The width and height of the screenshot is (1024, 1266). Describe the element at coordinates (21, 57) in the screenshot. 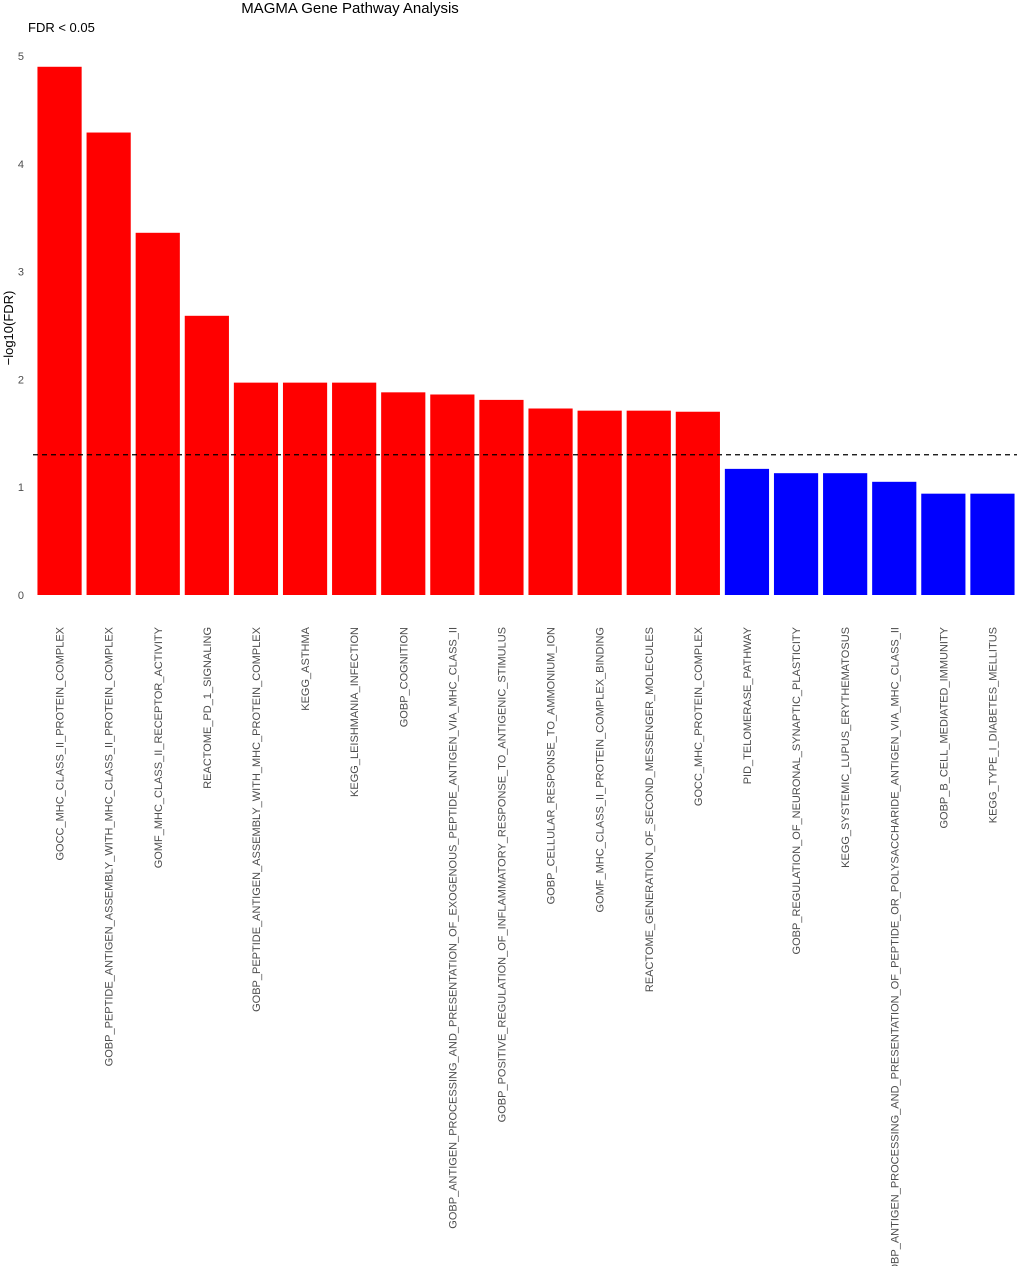

I see `y-tick-label: 5` at that location.